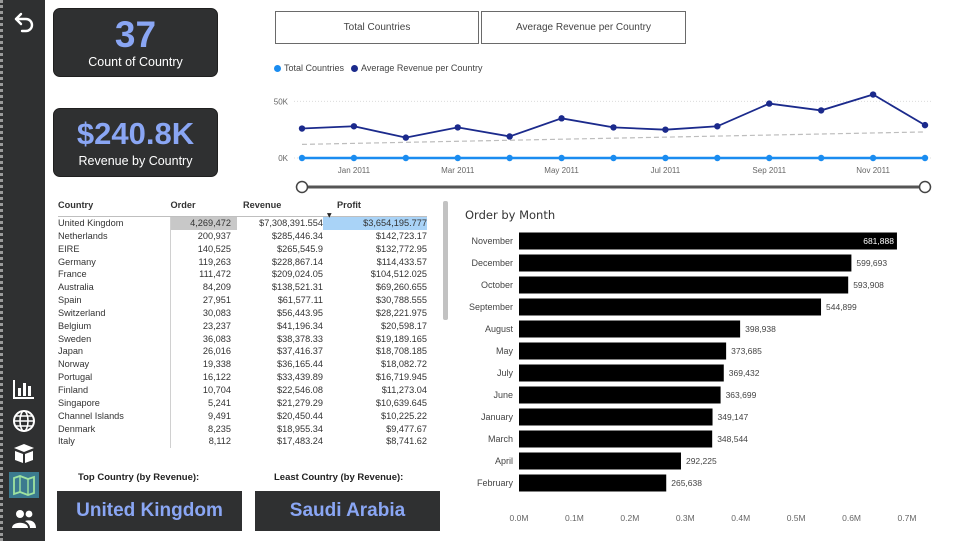 The width and height of the screenshot is (965, 541). I want to click on cell-profit: $3,654,195.777, so click(375, 223).